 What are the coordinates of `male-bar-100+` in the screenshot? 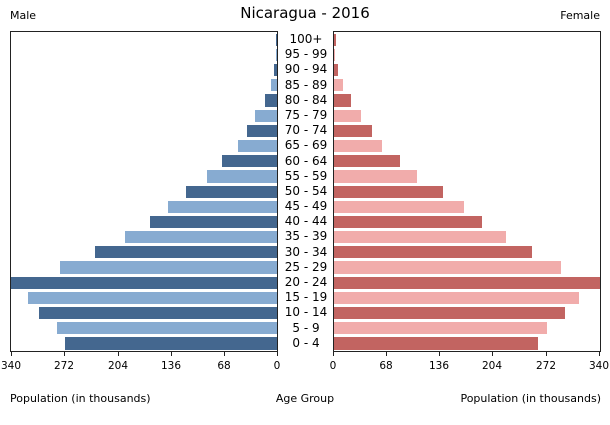 It's located at (276, 39).